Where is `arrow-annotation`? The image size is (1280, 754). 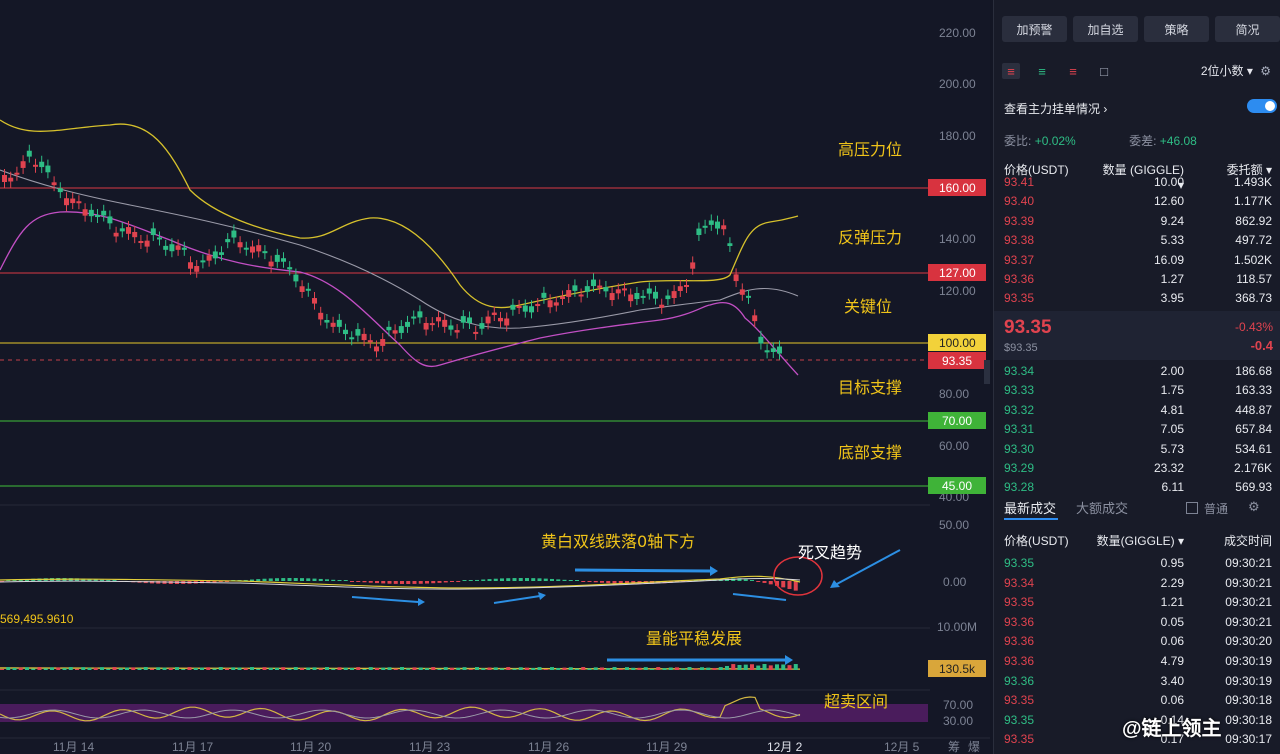 arrow-annotation is located at coordinates (759, 597).